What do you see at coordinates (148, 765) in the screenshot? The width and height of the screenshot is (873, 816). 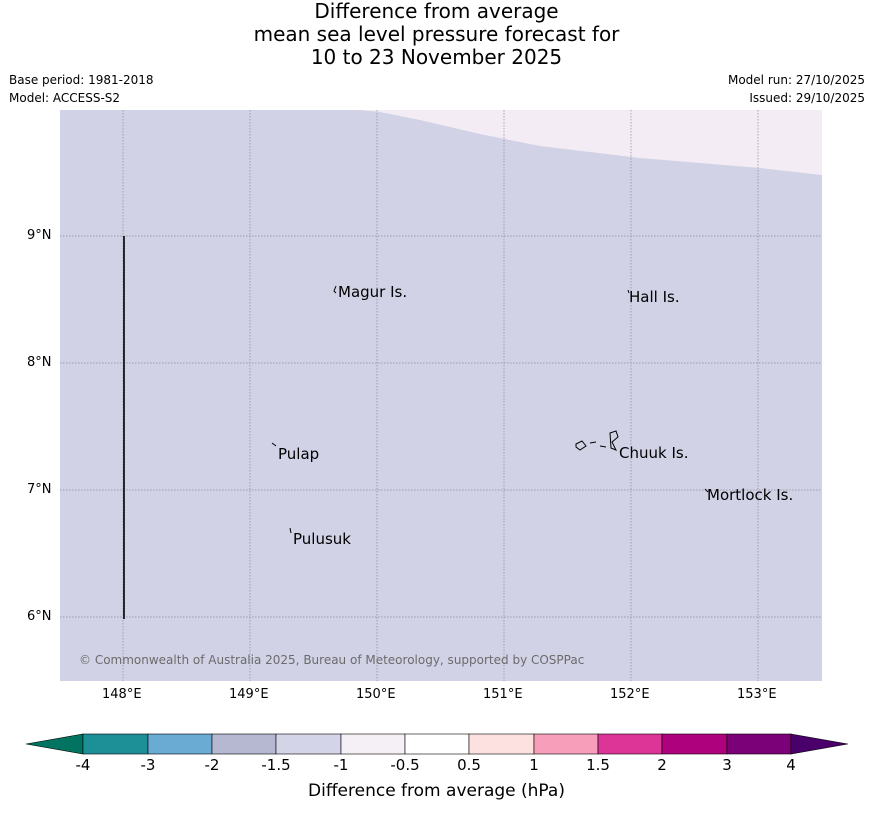 I see `colorbar-label: -3` at bounding box center [148, 765].